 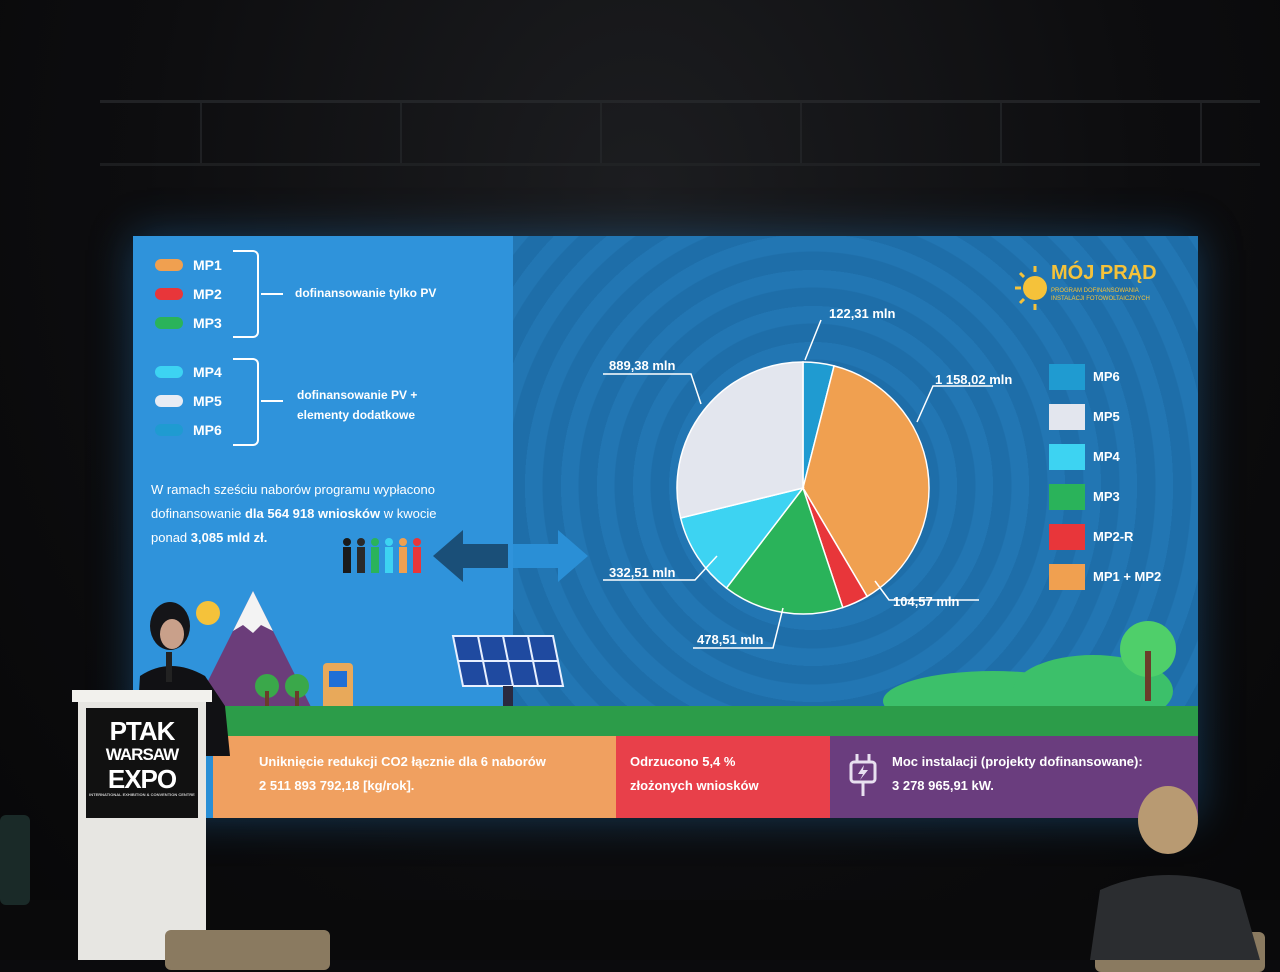 What do you see at coordinates (1106, 416) in the screenshot?
I see `legend-label-mp5: MP5` at bounding box center [1106, 416].